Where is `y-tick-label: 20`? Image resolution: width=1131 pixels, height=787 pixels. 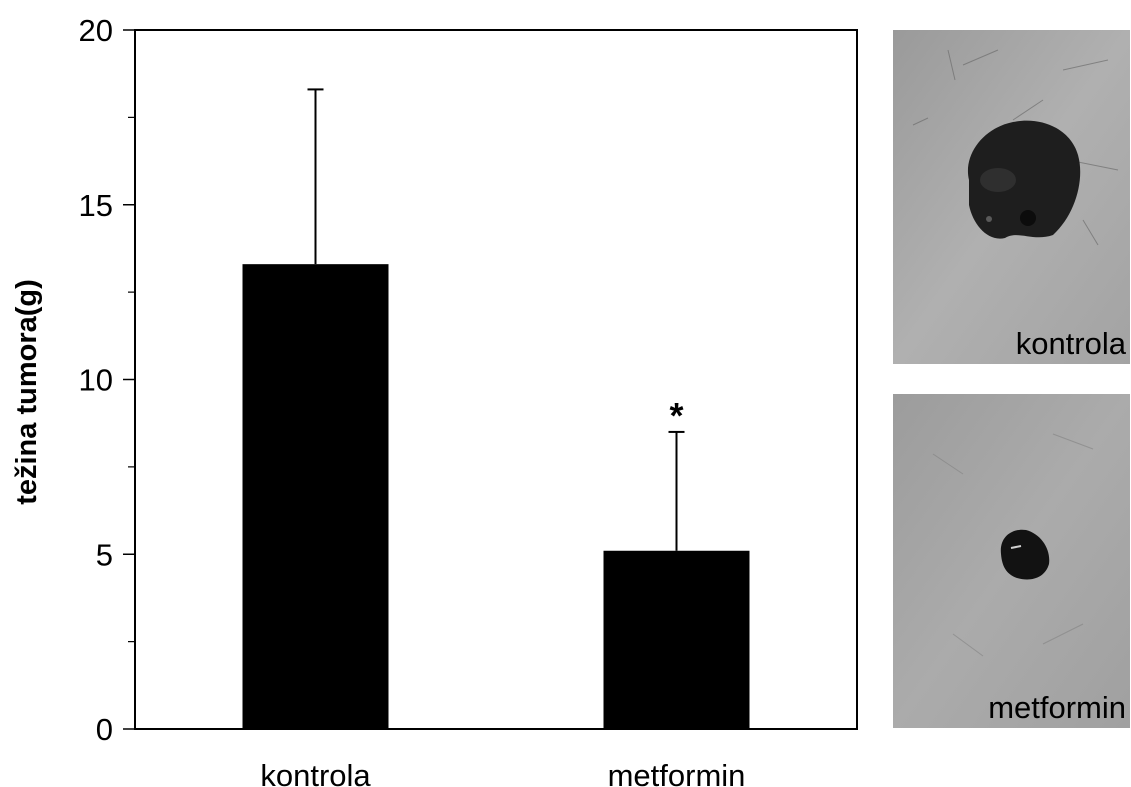 y-tick-label: 20 is located at coordinates (96, 30).